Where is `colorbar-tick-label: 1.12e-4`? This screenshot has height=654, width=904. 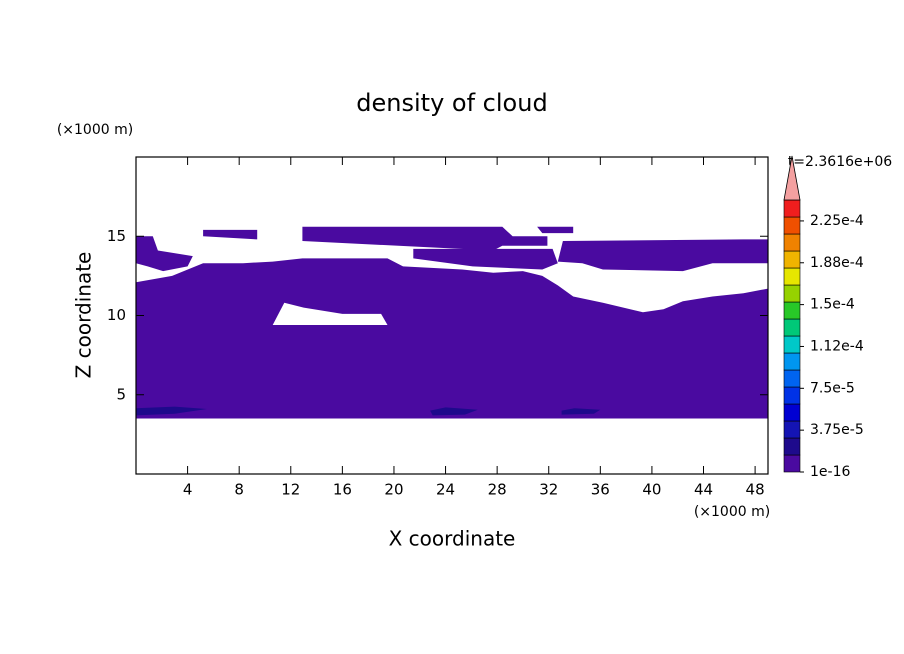
colorbar-tick-label: 1.12e-4 is located at coordinates (837, 346).